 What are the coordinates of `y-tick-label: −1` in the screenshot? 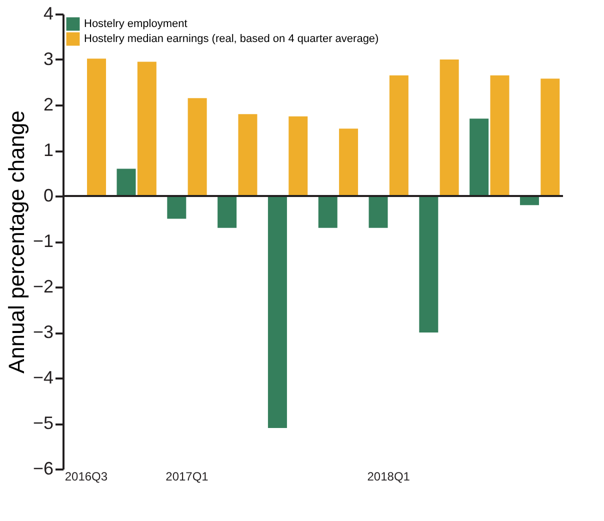 It's located at (43, 241).